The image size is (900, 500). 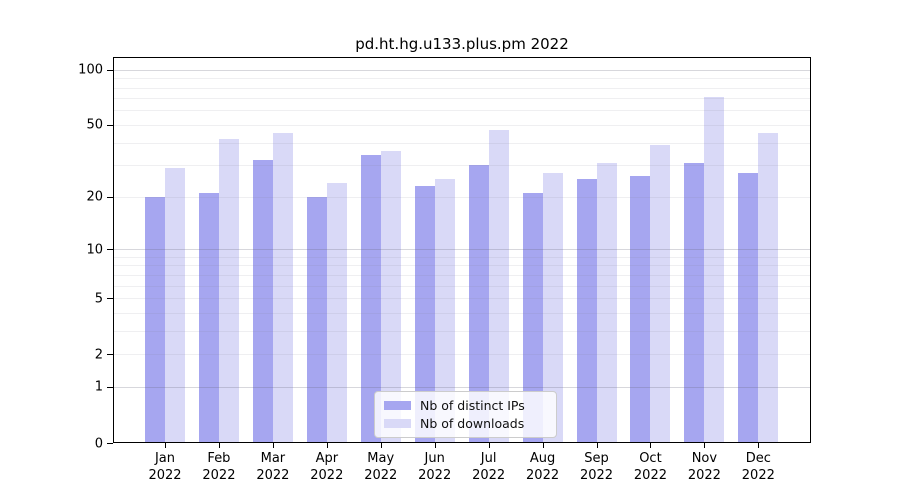 I want to click on bar-downloads-aug-2022, so click(x=552, y=308).